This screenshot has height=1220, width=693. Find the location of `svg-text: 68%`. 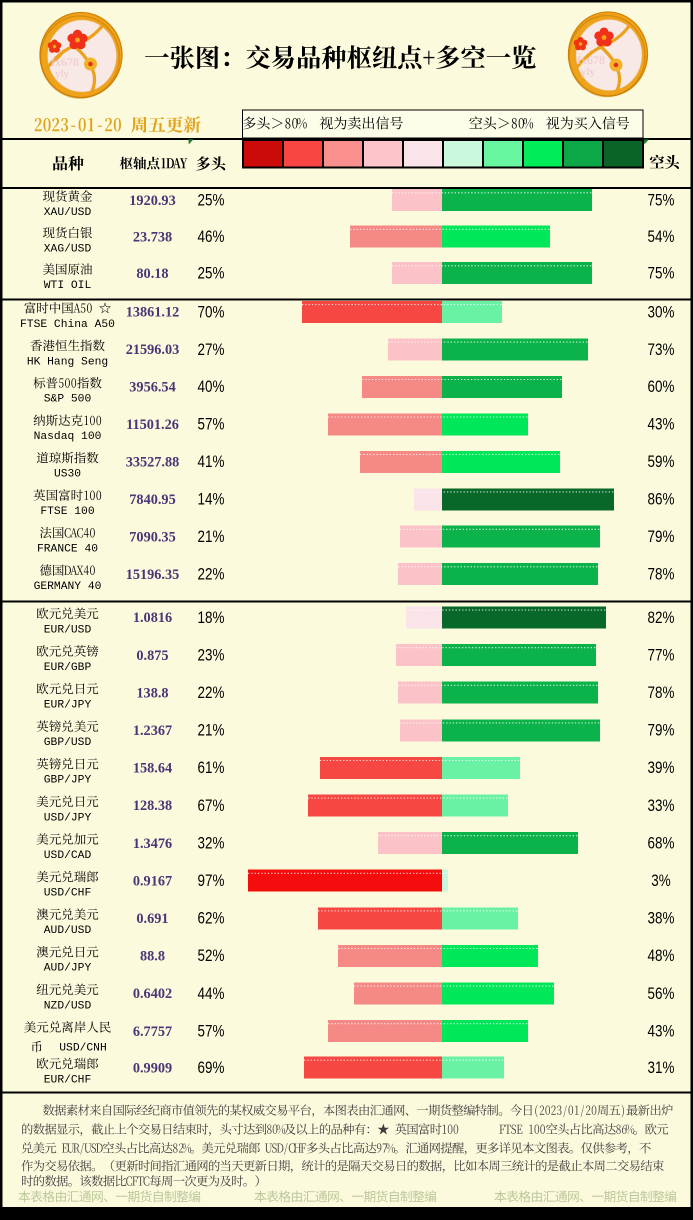

svg-text: 68% is located at coordinates (661, 843).